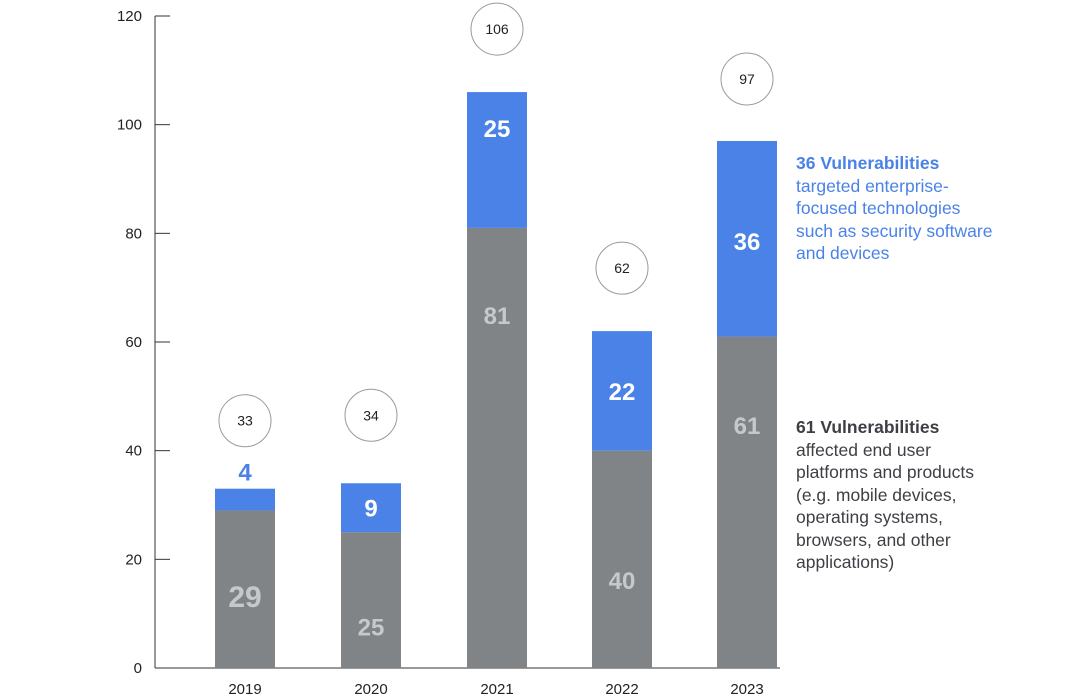  I want to click on y-tick-label: 100, so click(129, 125).